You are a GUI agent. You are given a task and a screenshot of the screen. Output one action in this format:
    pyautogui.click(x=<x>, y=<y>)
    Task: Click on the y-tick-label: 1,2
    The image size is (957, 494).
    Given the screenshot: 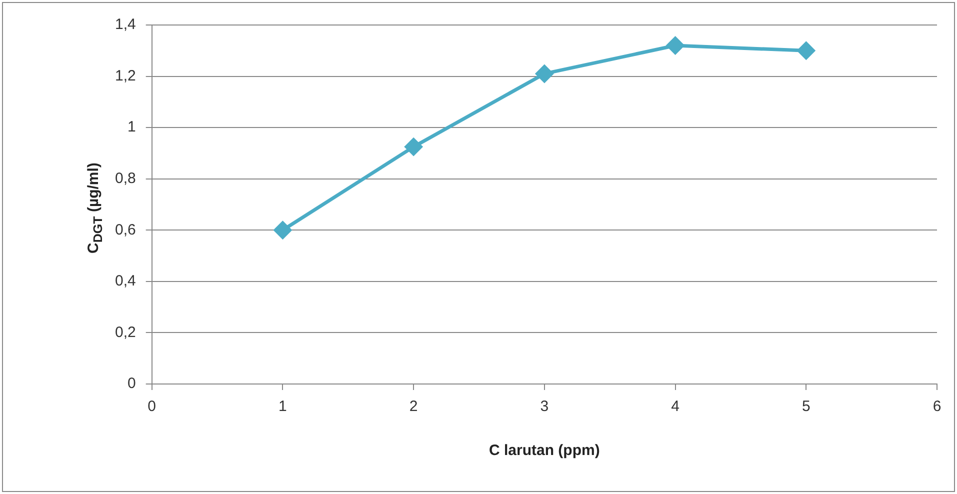 What is the action you would take?
    pyautogui.click(x=125, y=75)
    